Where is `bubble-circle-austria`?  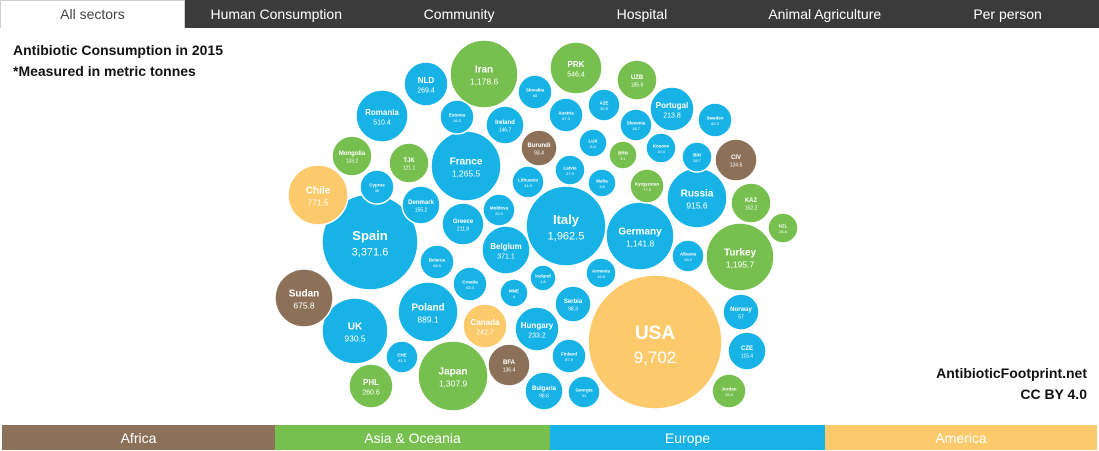 bubble-circle-austria is located at coordinates (566, 115).